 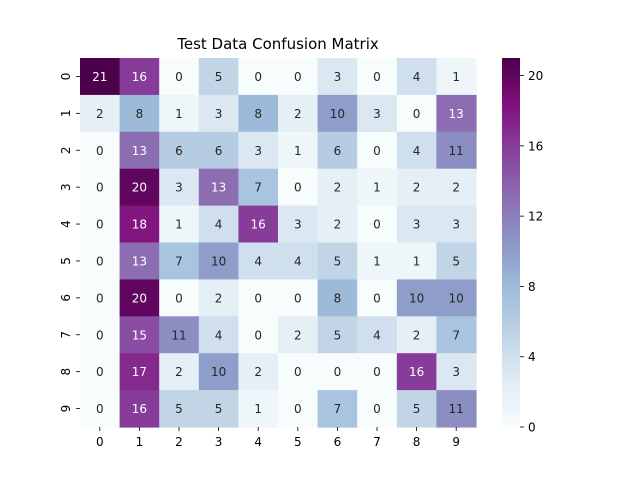 I want to click on cell-value-r9-c9: 11, so click(x=456, y=409).